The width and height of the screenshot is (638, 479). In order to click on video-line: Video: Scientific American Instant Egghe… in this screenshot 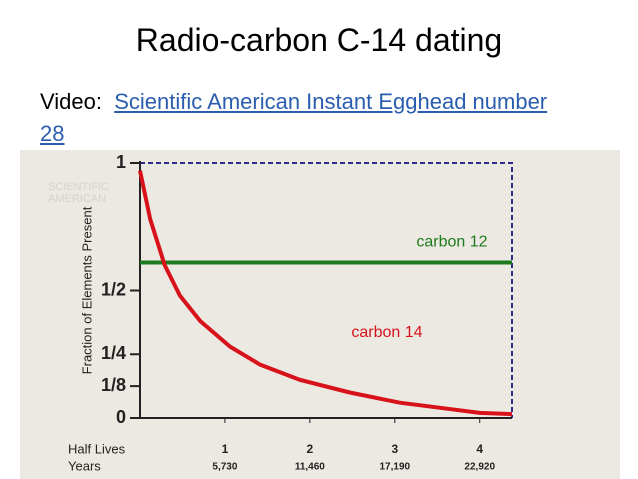, I will do `click(295, 118)`.